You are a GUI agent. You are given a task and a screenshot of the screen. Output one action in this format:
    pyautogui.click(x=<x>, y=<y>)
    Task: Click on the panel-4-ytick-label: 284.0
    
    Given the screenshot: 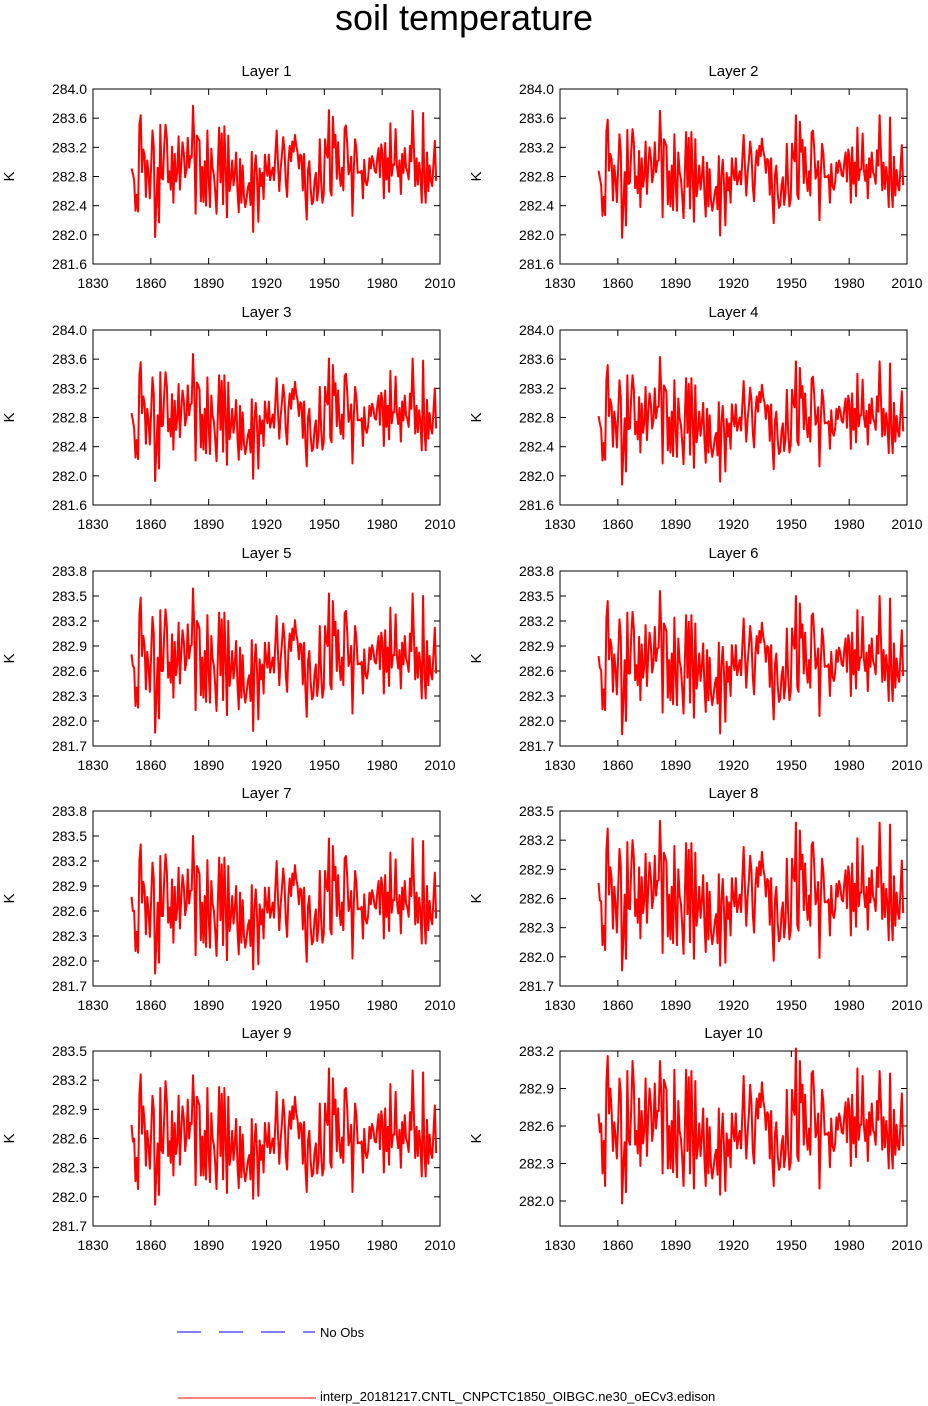 What is the action you would take?
    pyautogui.click(x=536, y=330)
    